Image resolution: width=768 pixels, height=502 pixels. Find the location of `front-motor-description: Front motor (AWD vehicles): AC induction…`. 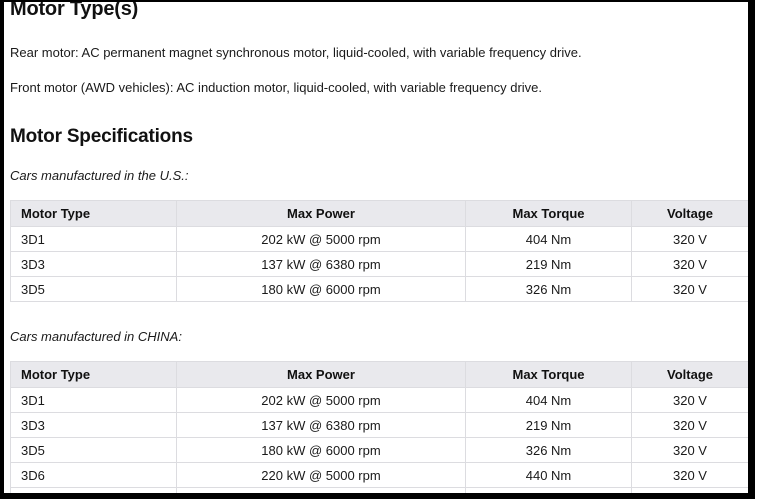

front-motor-description: Front motor (AWD vehicles): AC induction… is located at coordinates (276, 87).